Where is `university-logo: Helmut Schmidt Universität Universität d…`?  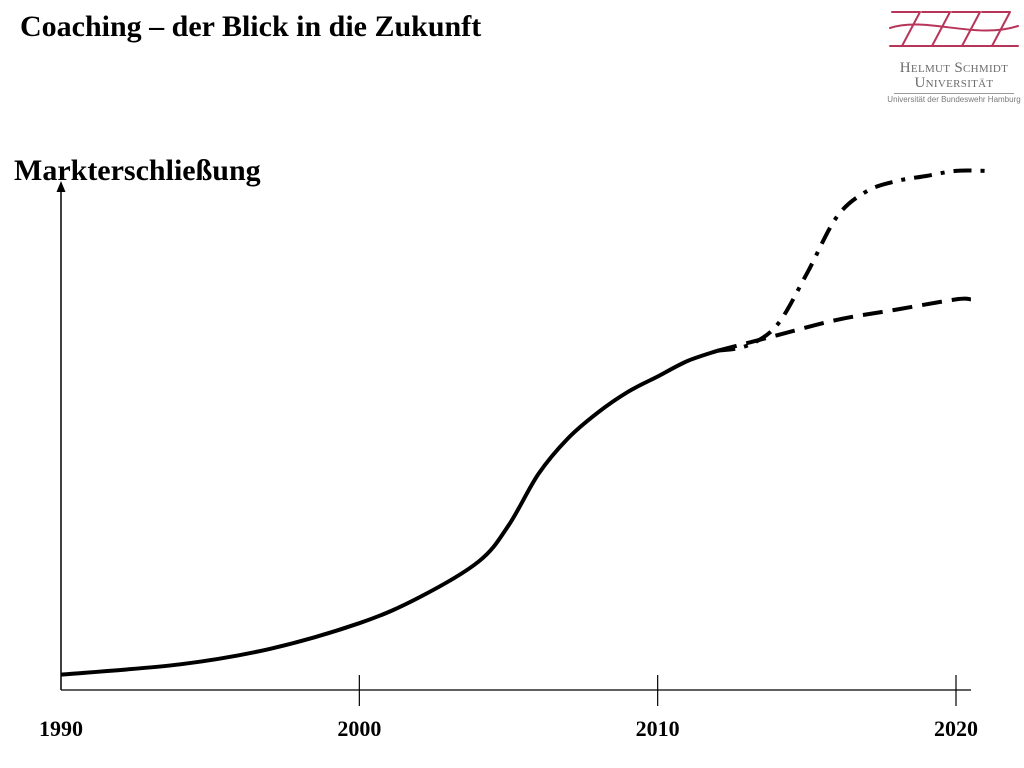 university-logo: Helmut Schmidt Universität Universität d… is located at coordinates (954, 58).